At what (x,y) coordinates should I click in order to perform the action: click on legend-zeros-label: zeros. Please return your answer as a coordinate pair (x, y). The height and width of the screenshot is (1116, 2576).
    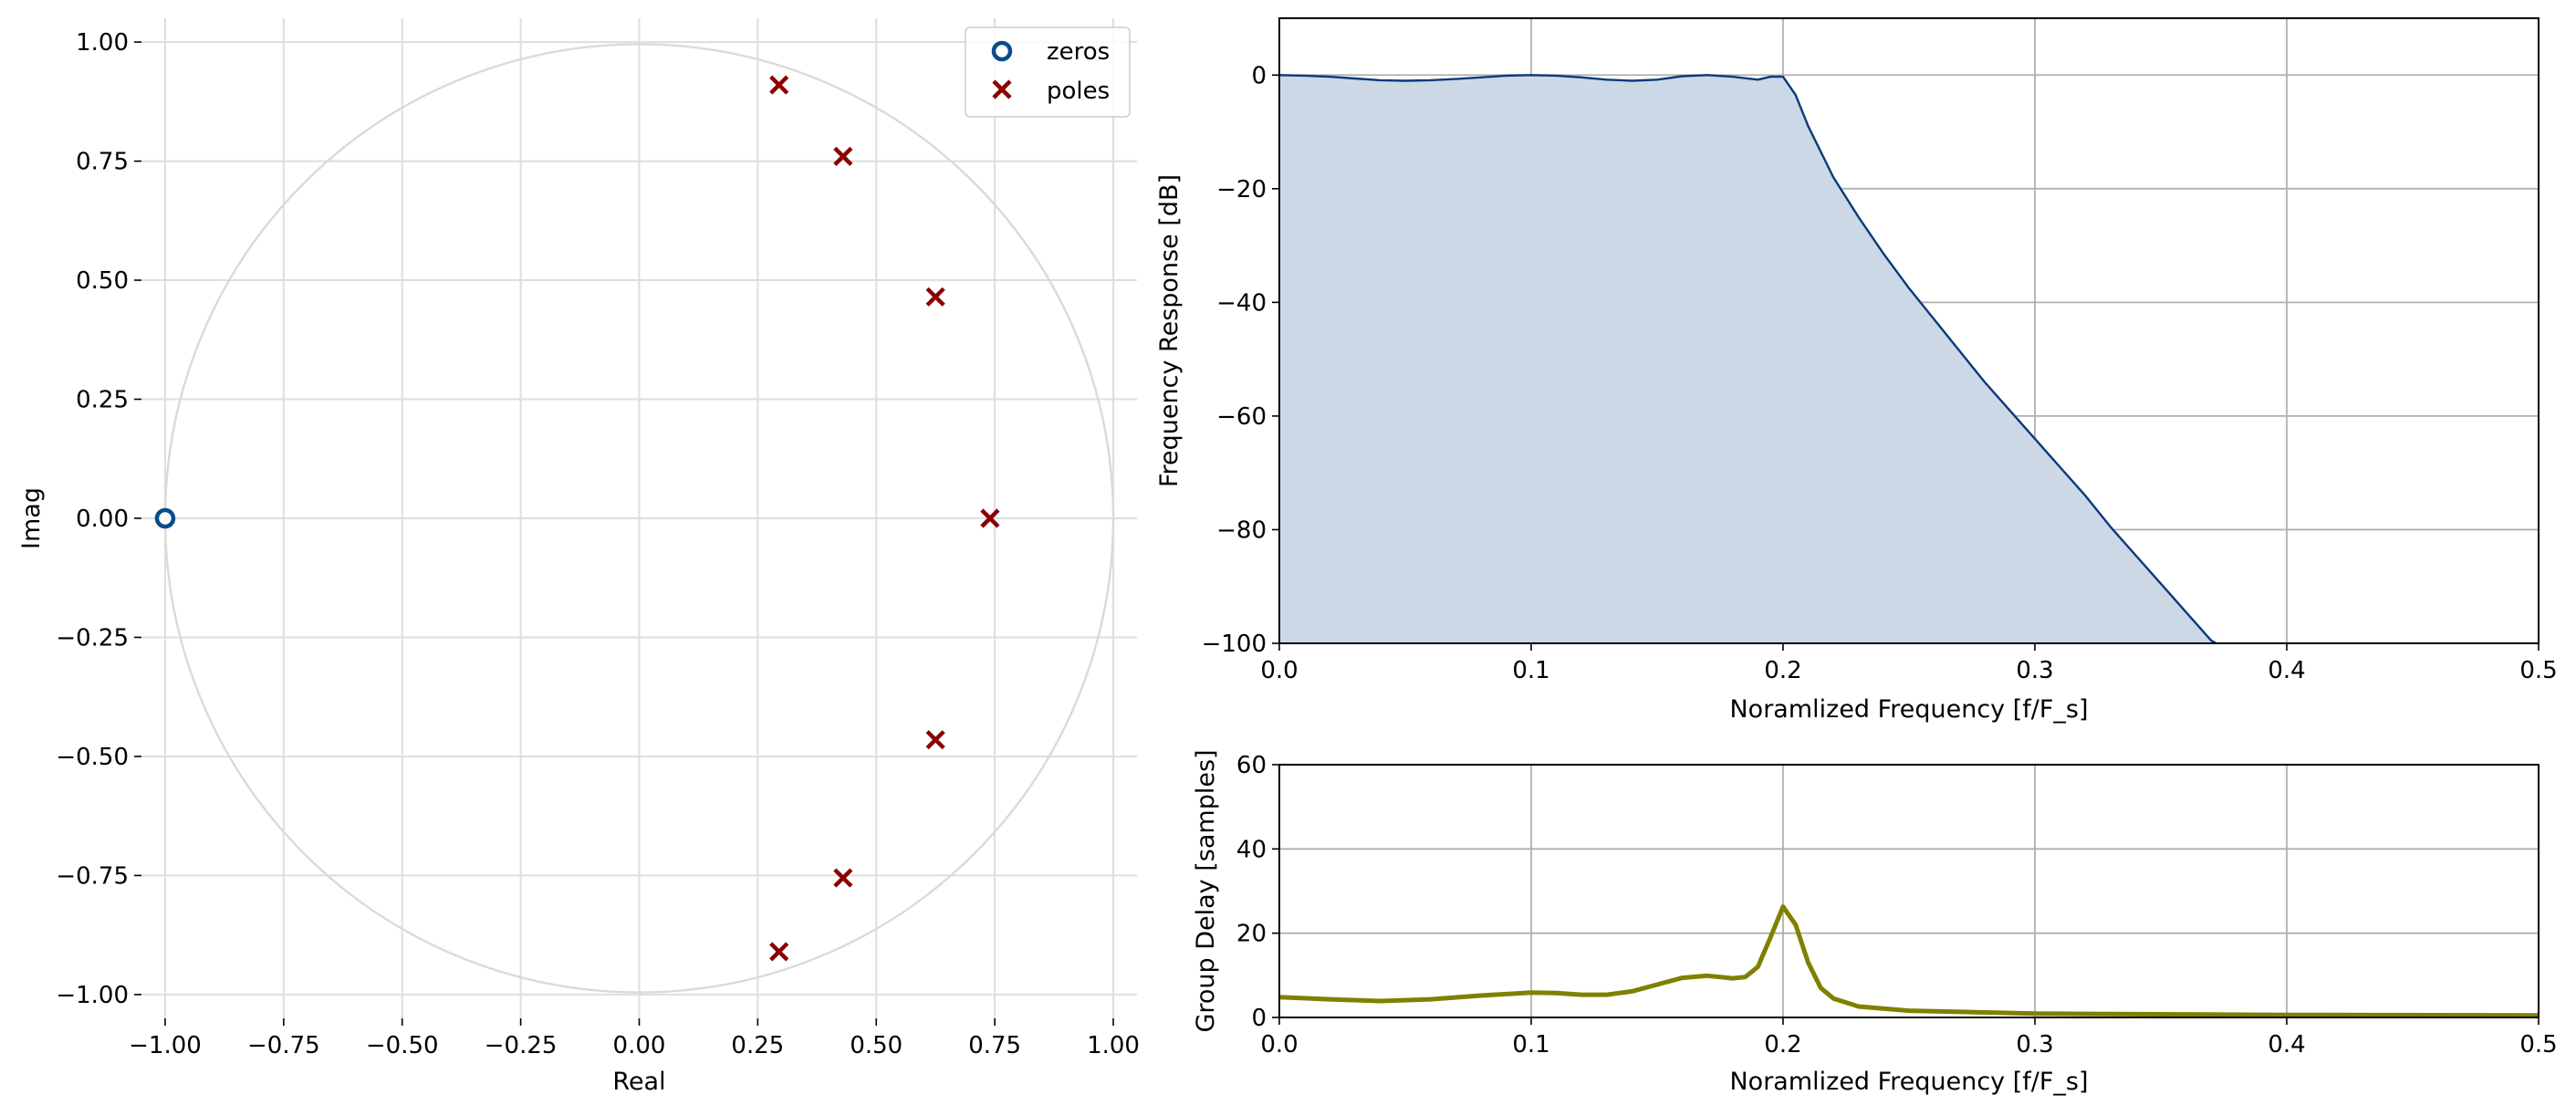
    Looking at the image, I should click on (1078, 52).